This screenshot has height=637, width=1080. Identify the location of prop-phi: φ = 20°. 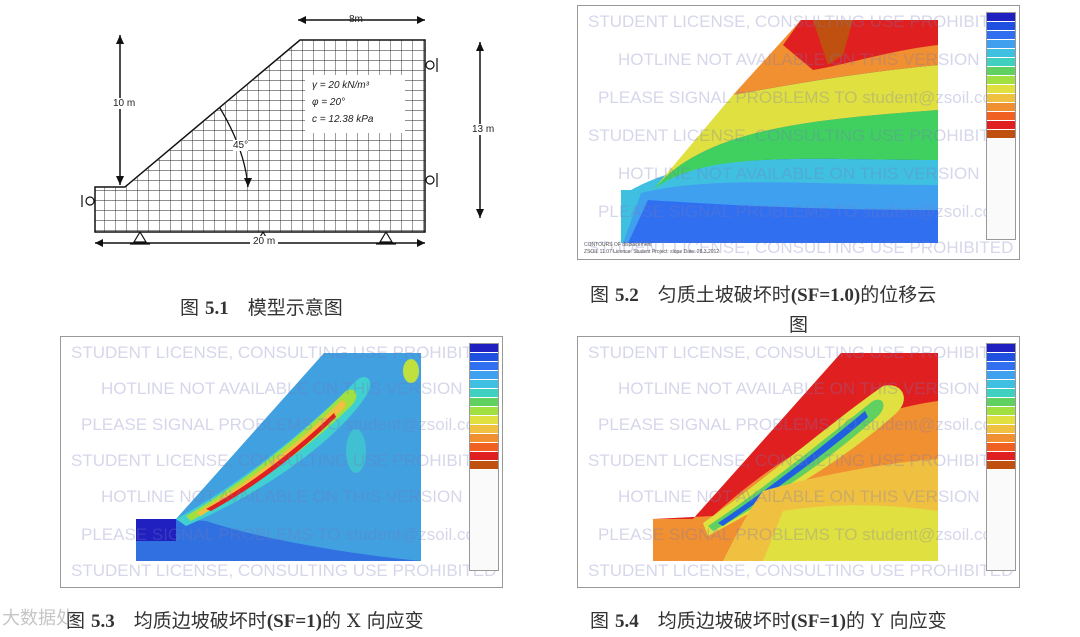
(329, 102).